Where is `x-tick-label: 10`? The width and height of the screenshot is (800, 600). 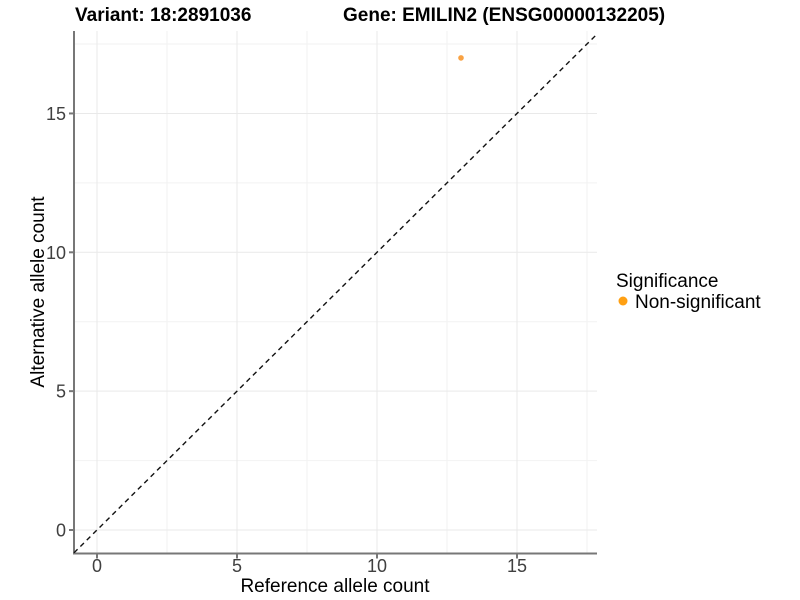
x-tick-label: 10 is located at coordinates (377, 566).